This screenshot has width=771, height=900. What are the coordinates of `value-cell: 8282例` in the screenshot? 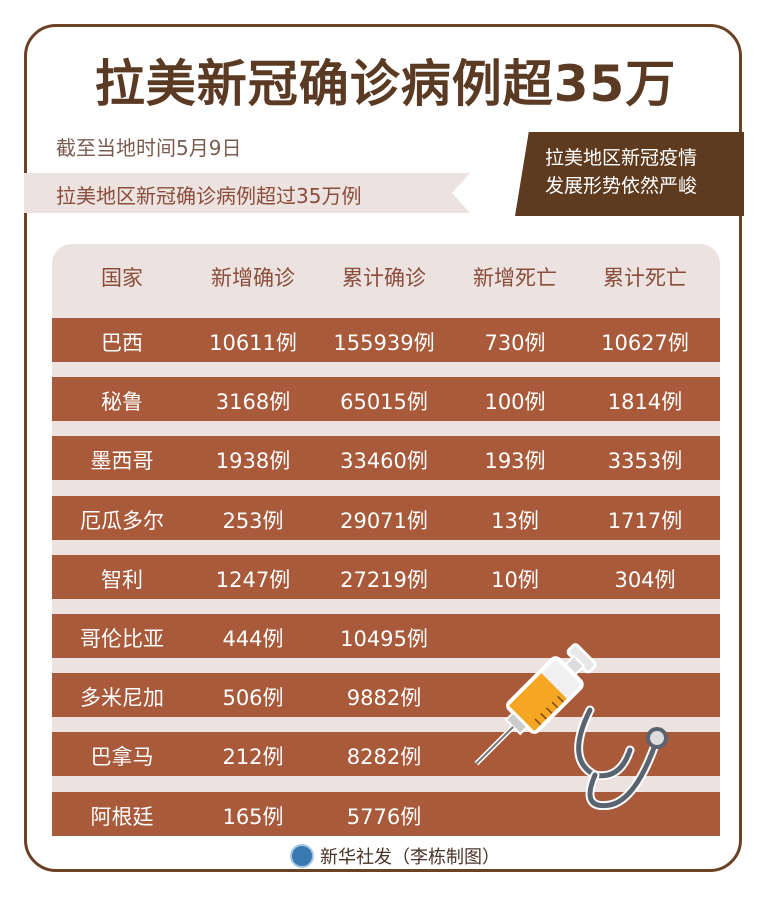 It's located at (384, 757).